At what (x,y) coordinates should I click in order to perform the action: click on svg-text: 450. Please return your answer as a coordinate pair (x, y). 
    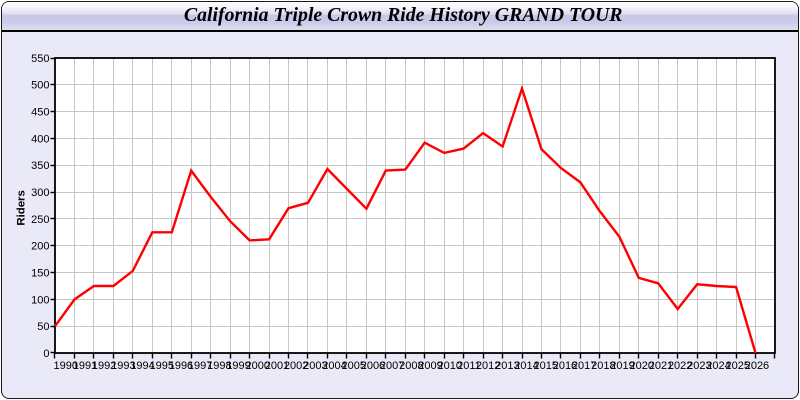
    Looking at the image, I should click on (40, 113).